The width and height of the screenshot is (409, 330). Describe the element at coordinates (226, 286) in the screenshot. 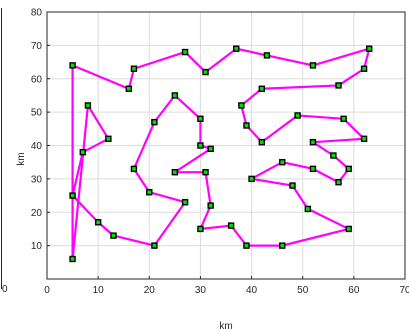

I see `x-axis: 0 10 20 30 40 50 60 70` at that location.